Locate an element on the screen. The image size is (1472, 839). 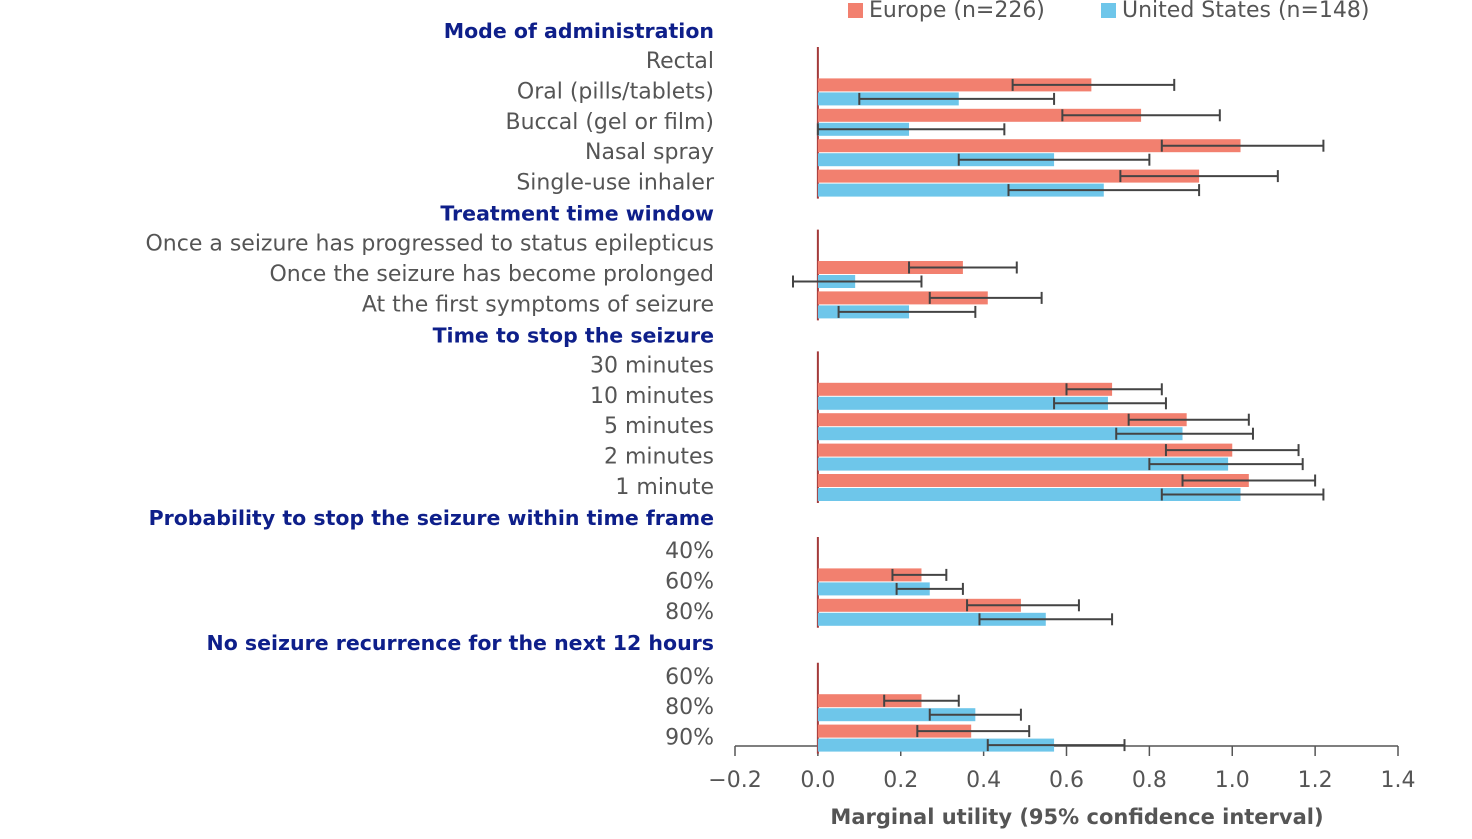
category-label: 1 minute is located at coordinates (664, 487).